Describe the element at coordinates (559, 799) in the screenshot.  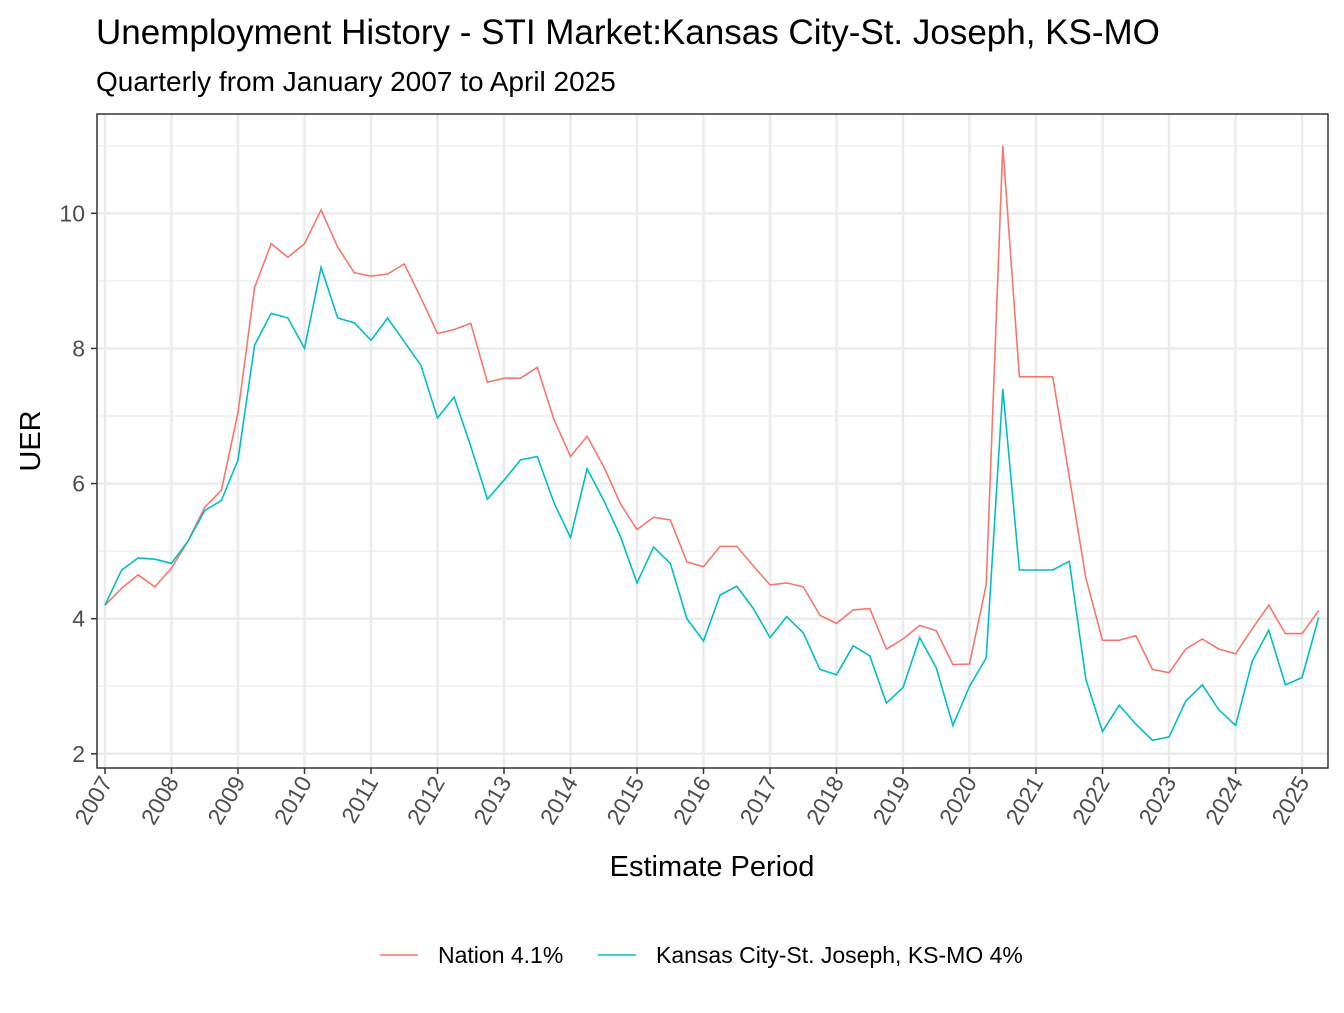
I see `x-tick-label: 2014` at that location.